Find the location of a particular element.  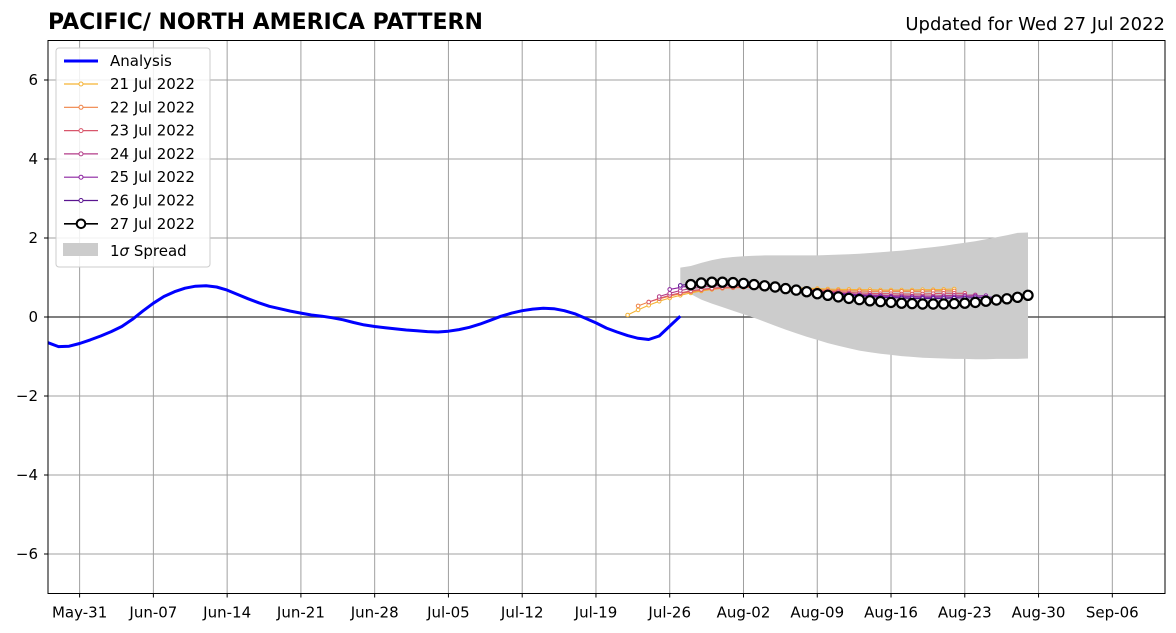

x-tick-label: Jul-05 is located at coordinates (448, 613).